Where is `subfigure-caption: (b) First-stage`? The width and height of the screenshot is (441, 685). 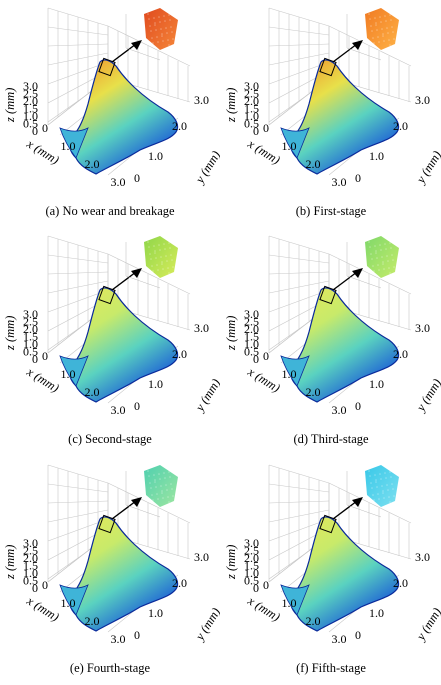 subfigure-caption: (b) First-stage is located at coordinates (331, 211).